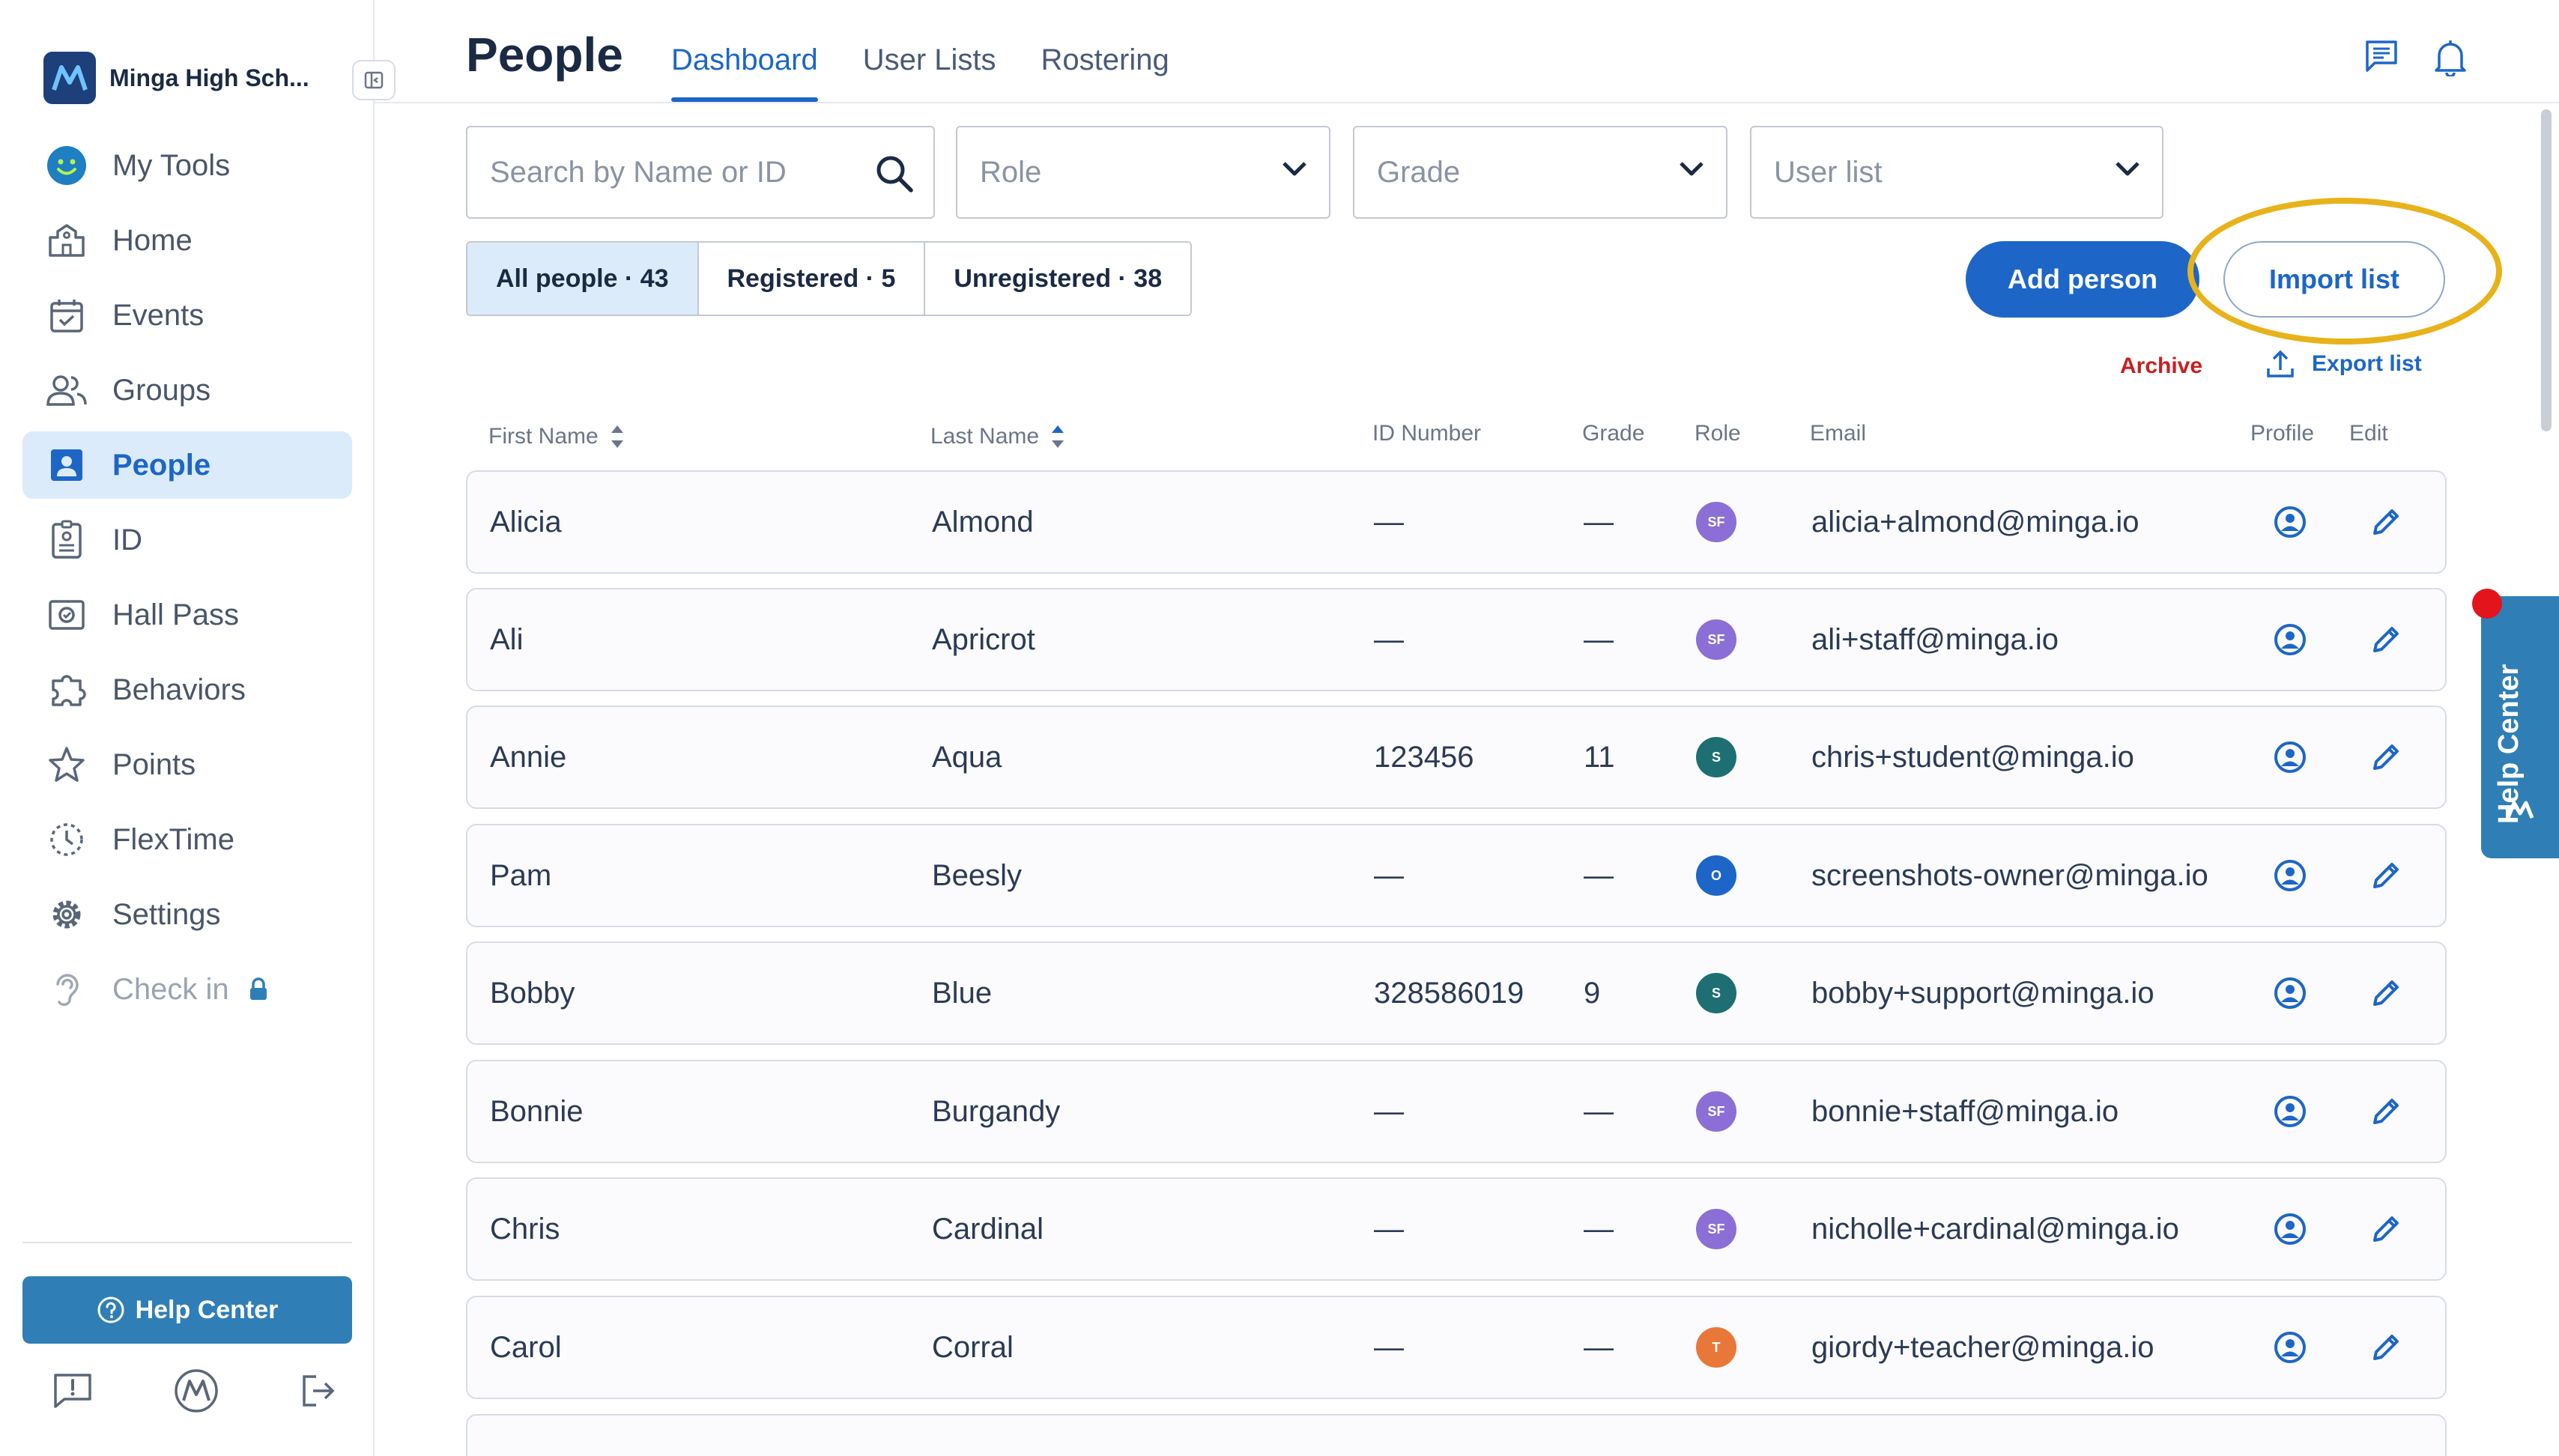  I want to click on tab-user-lists: User Lists, so click(929, 59).